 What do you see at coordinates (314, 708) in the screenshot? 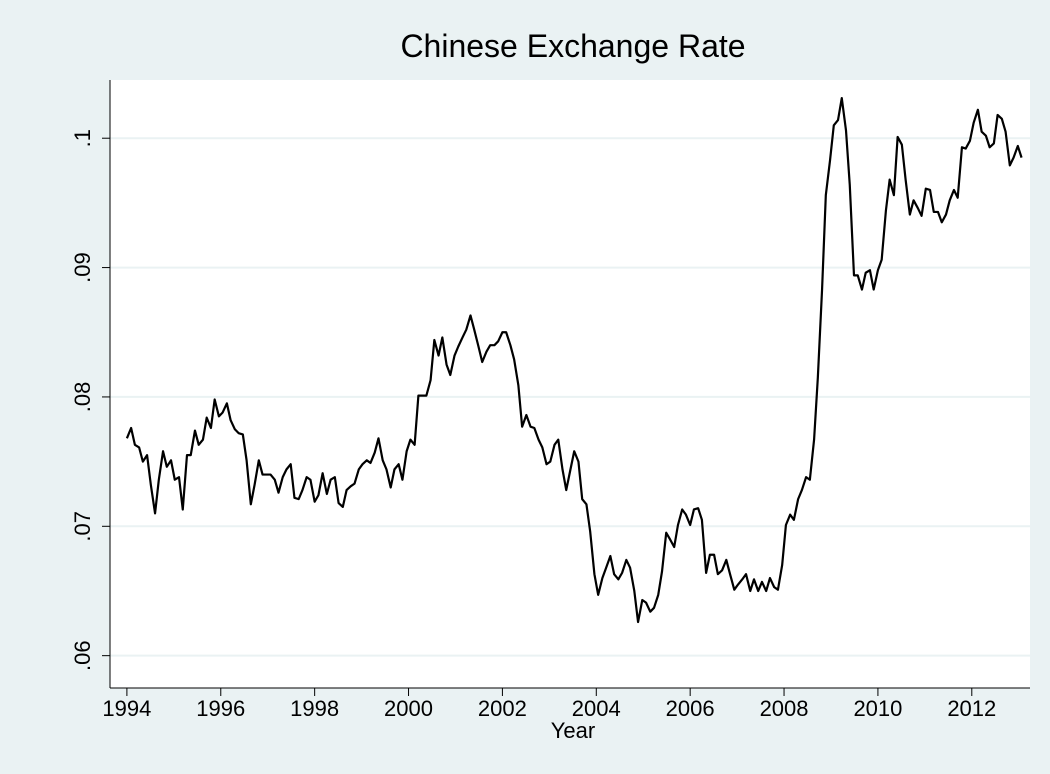
I see `x-tick-label: 1998` at bounding box center [314, 708].